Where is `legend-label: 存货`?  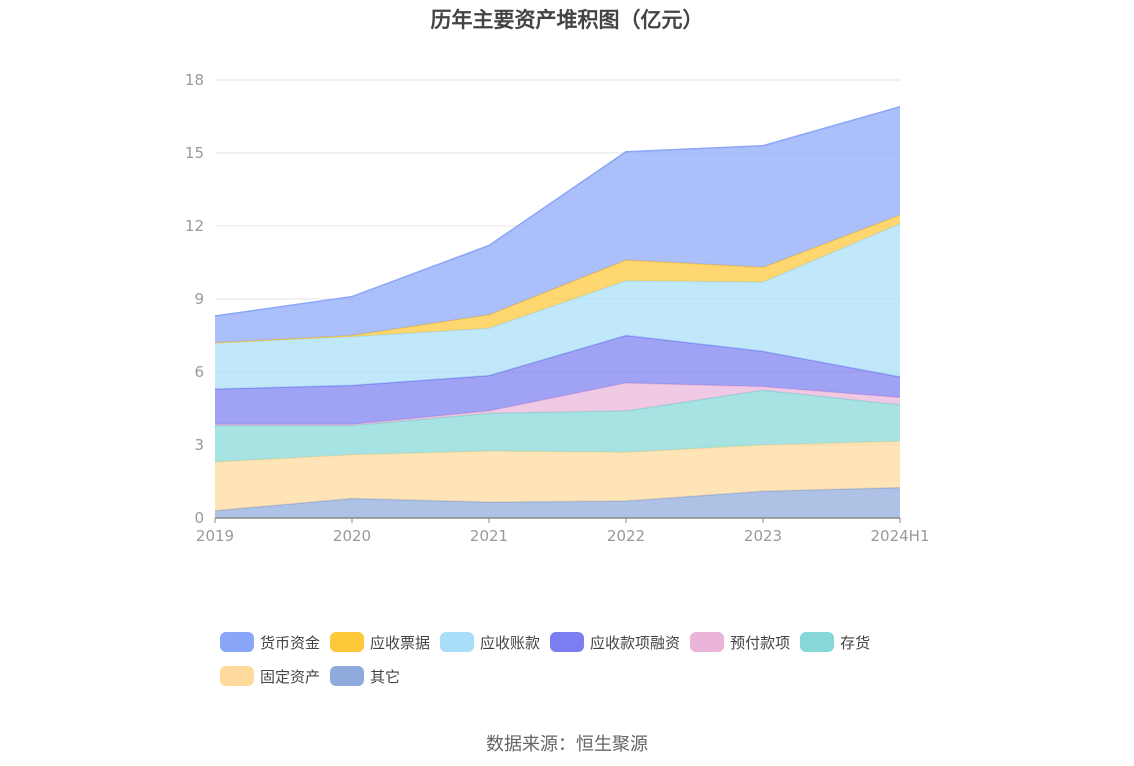
legend-label: 存货 is located at coordinates (855, 642).